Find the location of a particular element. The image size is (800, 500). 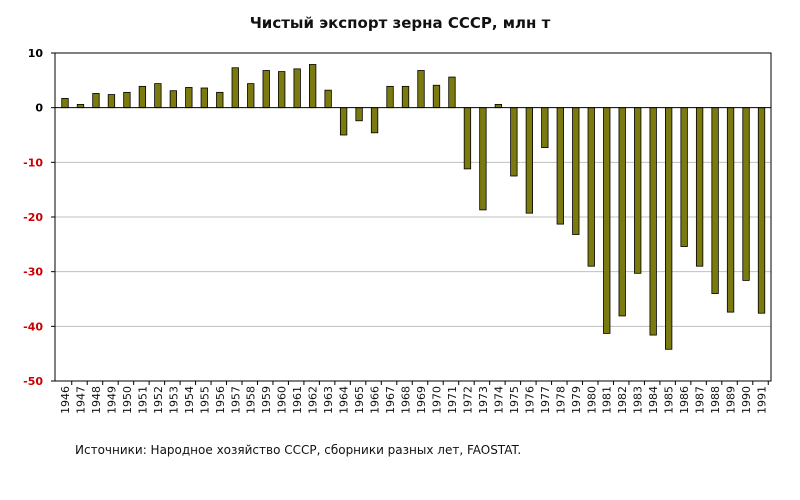

bar-1963 is located at coordinates (328, 99).